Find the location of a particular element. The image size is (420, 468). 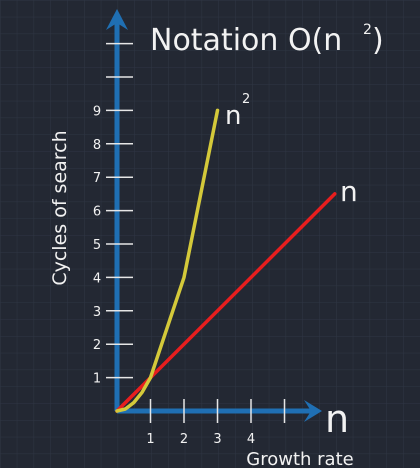

series-label-n: n is located at coordinates (349, 191).